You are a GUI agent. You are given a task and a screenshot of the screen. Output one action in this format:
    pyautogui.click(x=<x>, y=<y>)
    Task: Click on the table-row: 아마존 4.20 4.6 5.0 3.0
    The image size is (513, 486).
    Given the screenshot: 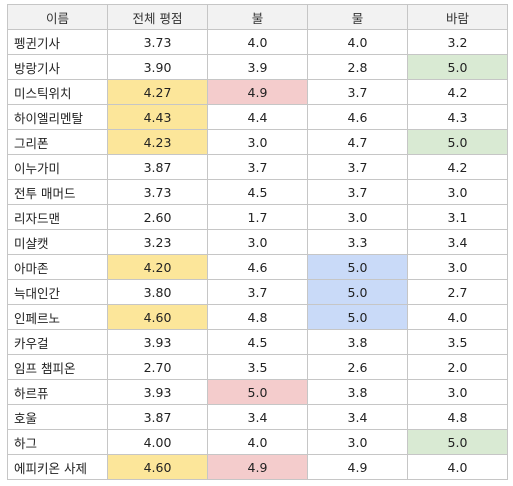 What is the action you would take?
    pyautogui.click(x=257, y=267)
    